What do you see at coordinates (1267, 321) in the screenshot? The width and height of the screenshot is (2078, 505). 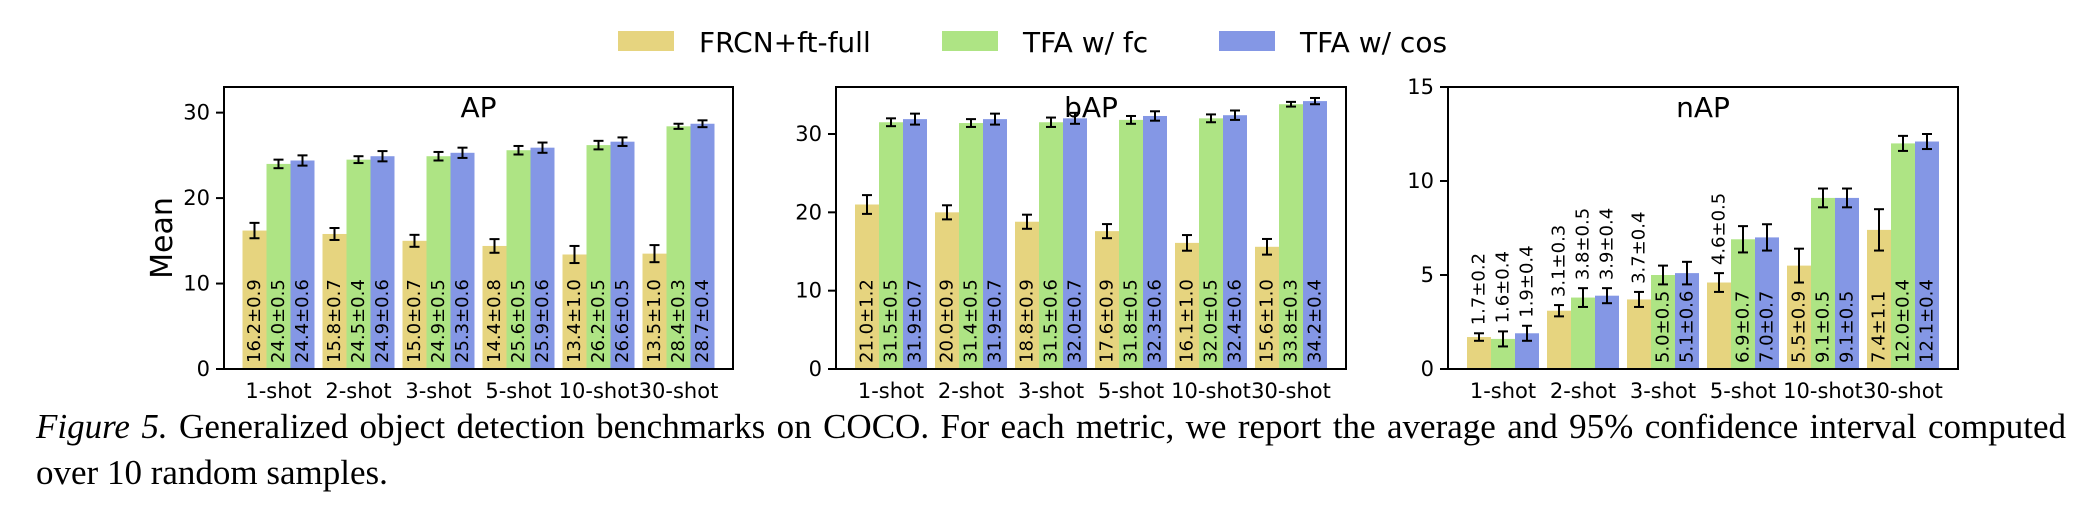 I see `value-label-bap-0-5: 15.6±1.0` at bounding box center [1267, 321].